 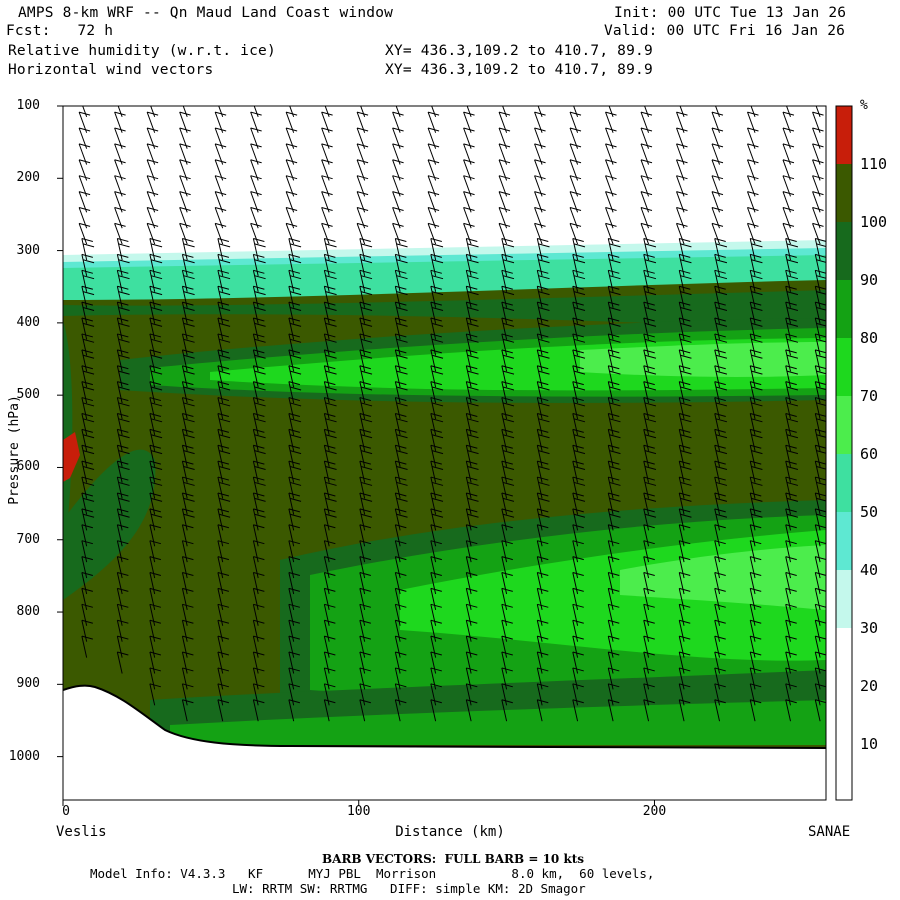 I want to click on colorbar-level-label: 80, so click(x=869, y=338).